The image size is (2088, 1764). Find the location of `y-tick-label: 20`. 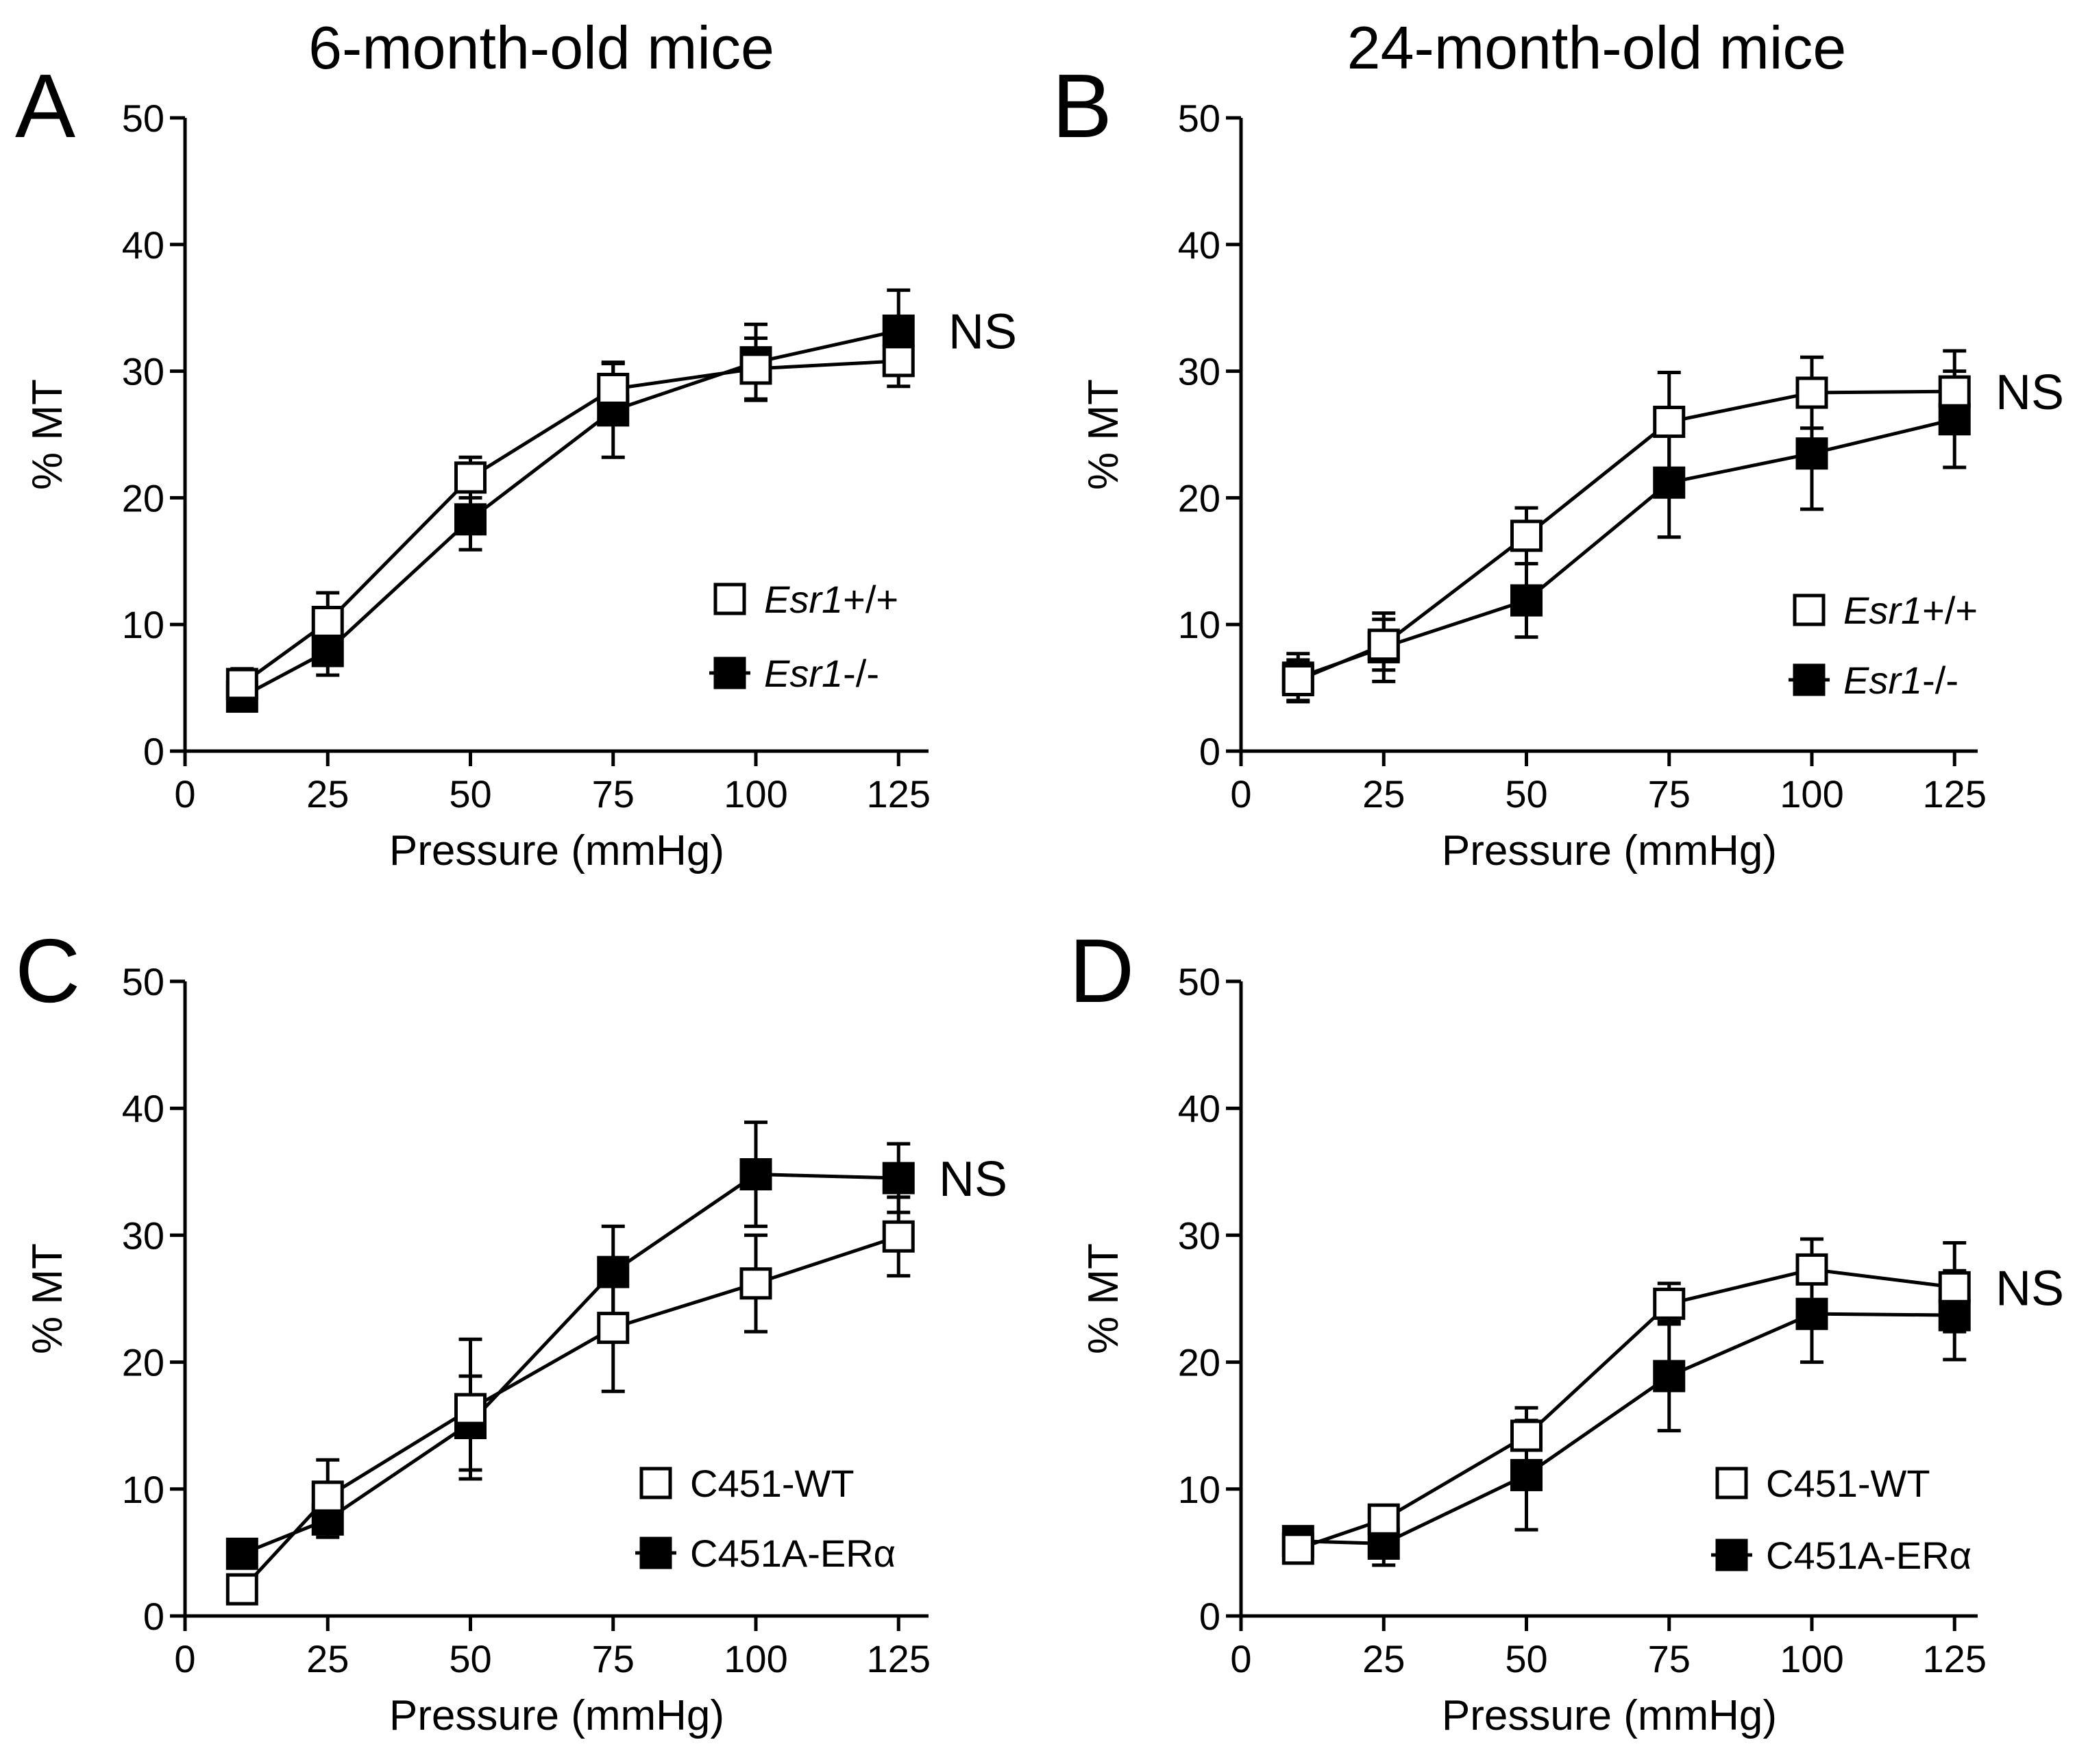

y-tick-label: 20 is located at coordinates (143, 497).